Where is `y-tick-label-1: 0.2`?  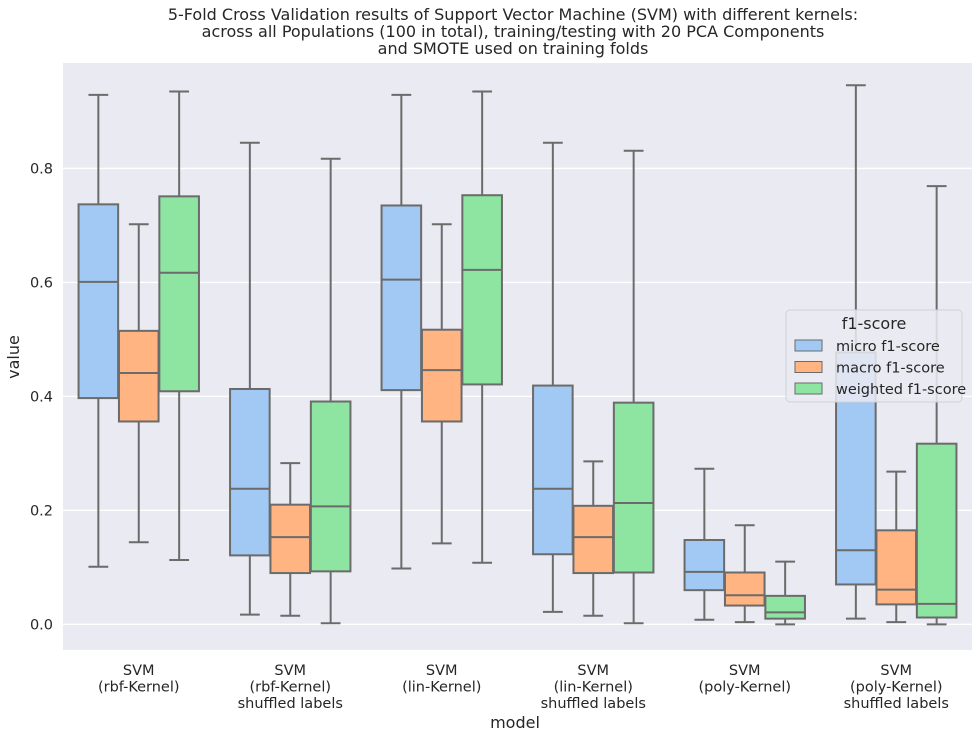 y-tick-label-1: 0.2 is located at coordinates (41, 511).